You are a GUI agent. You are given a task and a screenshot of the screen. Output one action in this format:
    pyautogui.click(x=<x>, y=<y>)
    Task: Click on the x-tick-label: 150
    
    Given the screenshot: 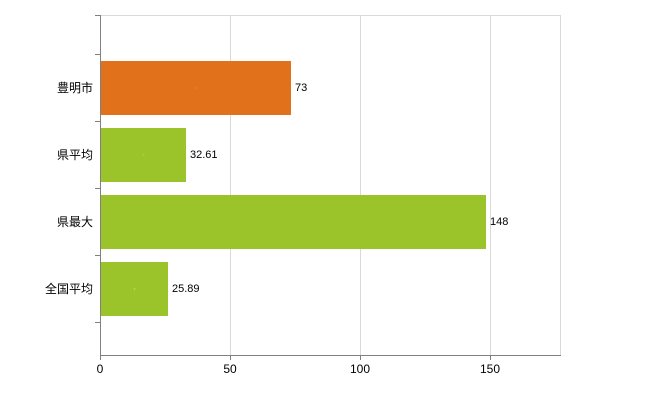 What is the action you would take?
    pyautogui.click(x=490, y=369)
    